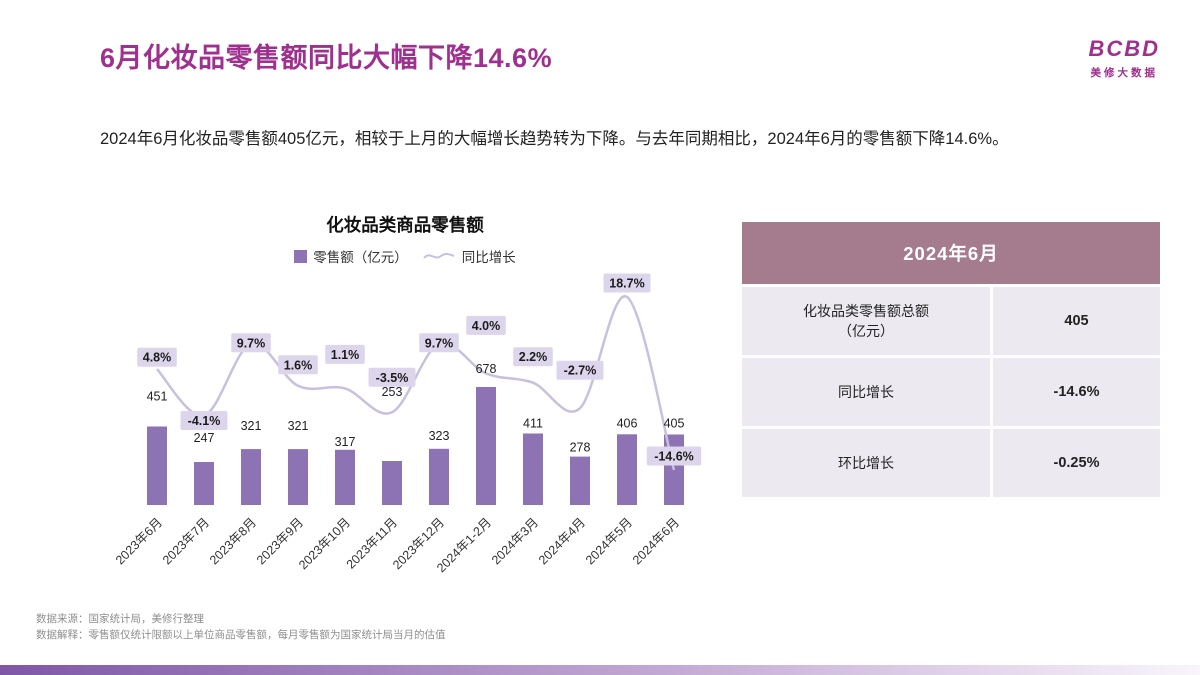 The height and width of the screenshot is (675, 1200). What do you see at coordinates (392, 392) in the screenshot?
I see `bar-value-label: 253` at bounding box center [392, 392].